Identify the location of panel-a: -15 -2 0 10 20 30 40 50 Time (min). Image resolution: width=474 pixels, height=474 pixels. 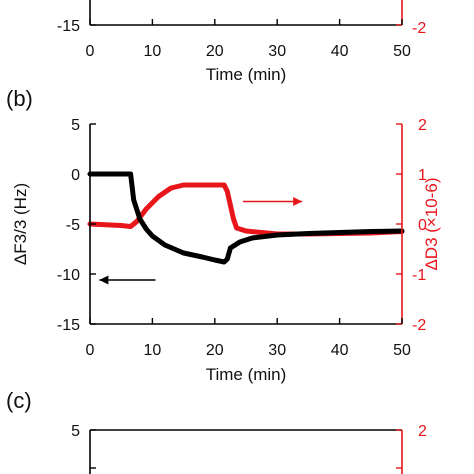
(241, 42).